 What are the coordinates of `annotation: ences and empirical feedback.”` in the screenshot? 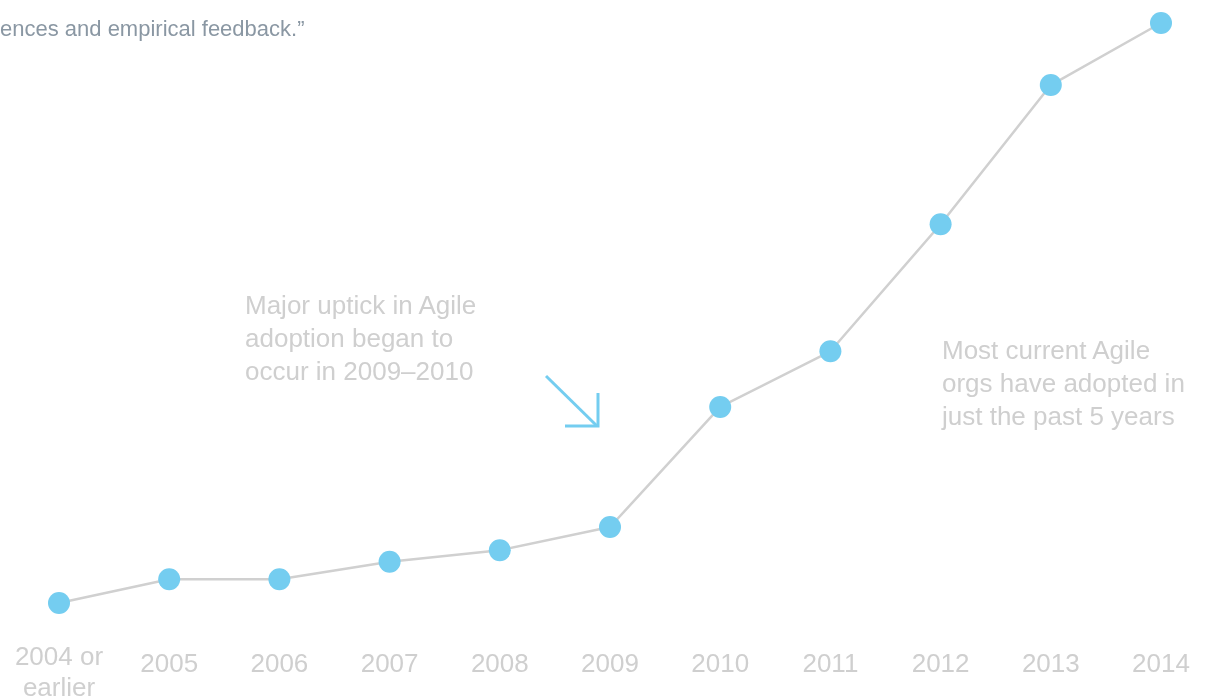 It's located at (152, 28).